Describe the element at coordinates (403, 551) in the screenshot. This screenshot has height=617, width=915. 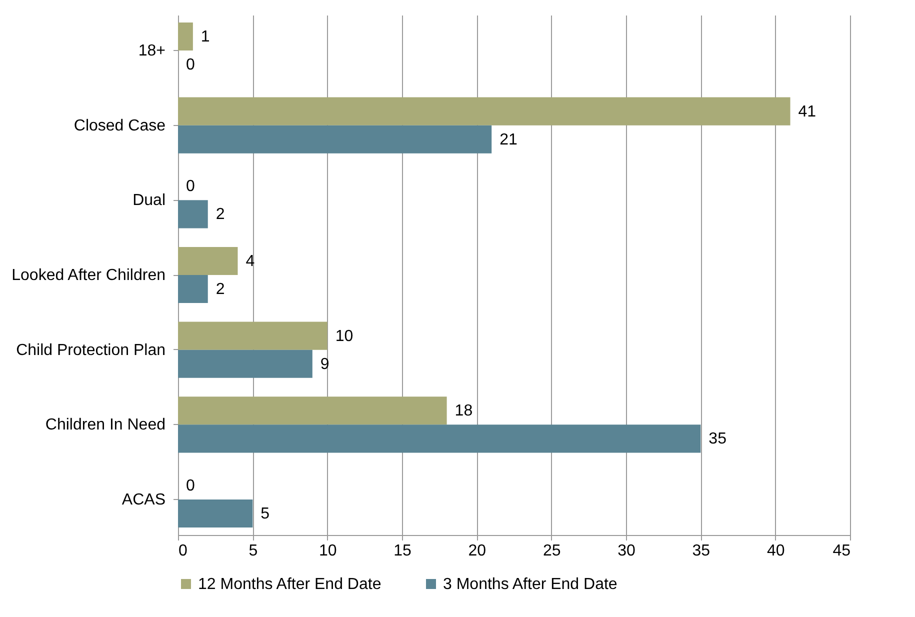
I see `x-tick-label: 15` at that location.